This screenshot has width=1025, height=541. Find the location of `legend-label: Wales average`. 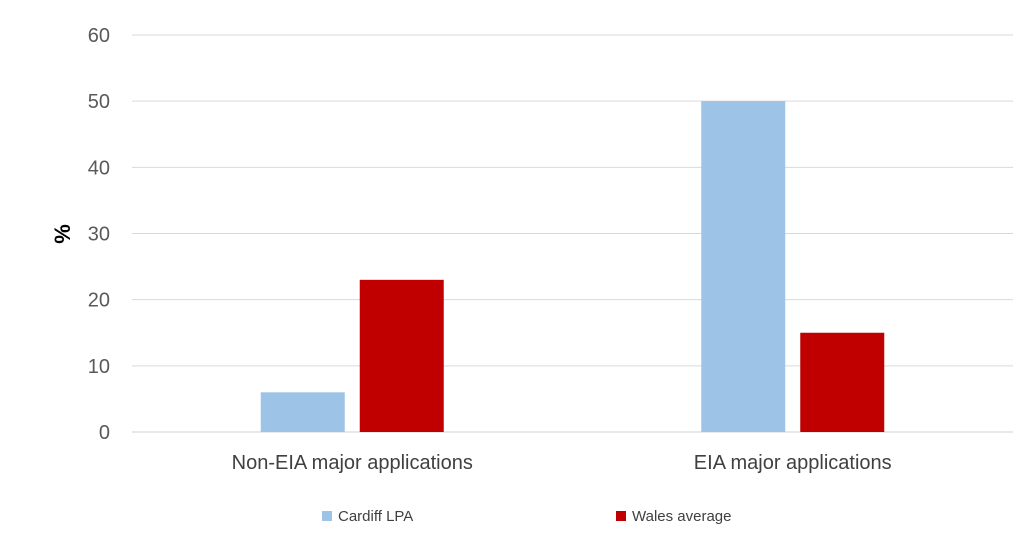

legend-label: Wales average is located at coordinates (682, 516).